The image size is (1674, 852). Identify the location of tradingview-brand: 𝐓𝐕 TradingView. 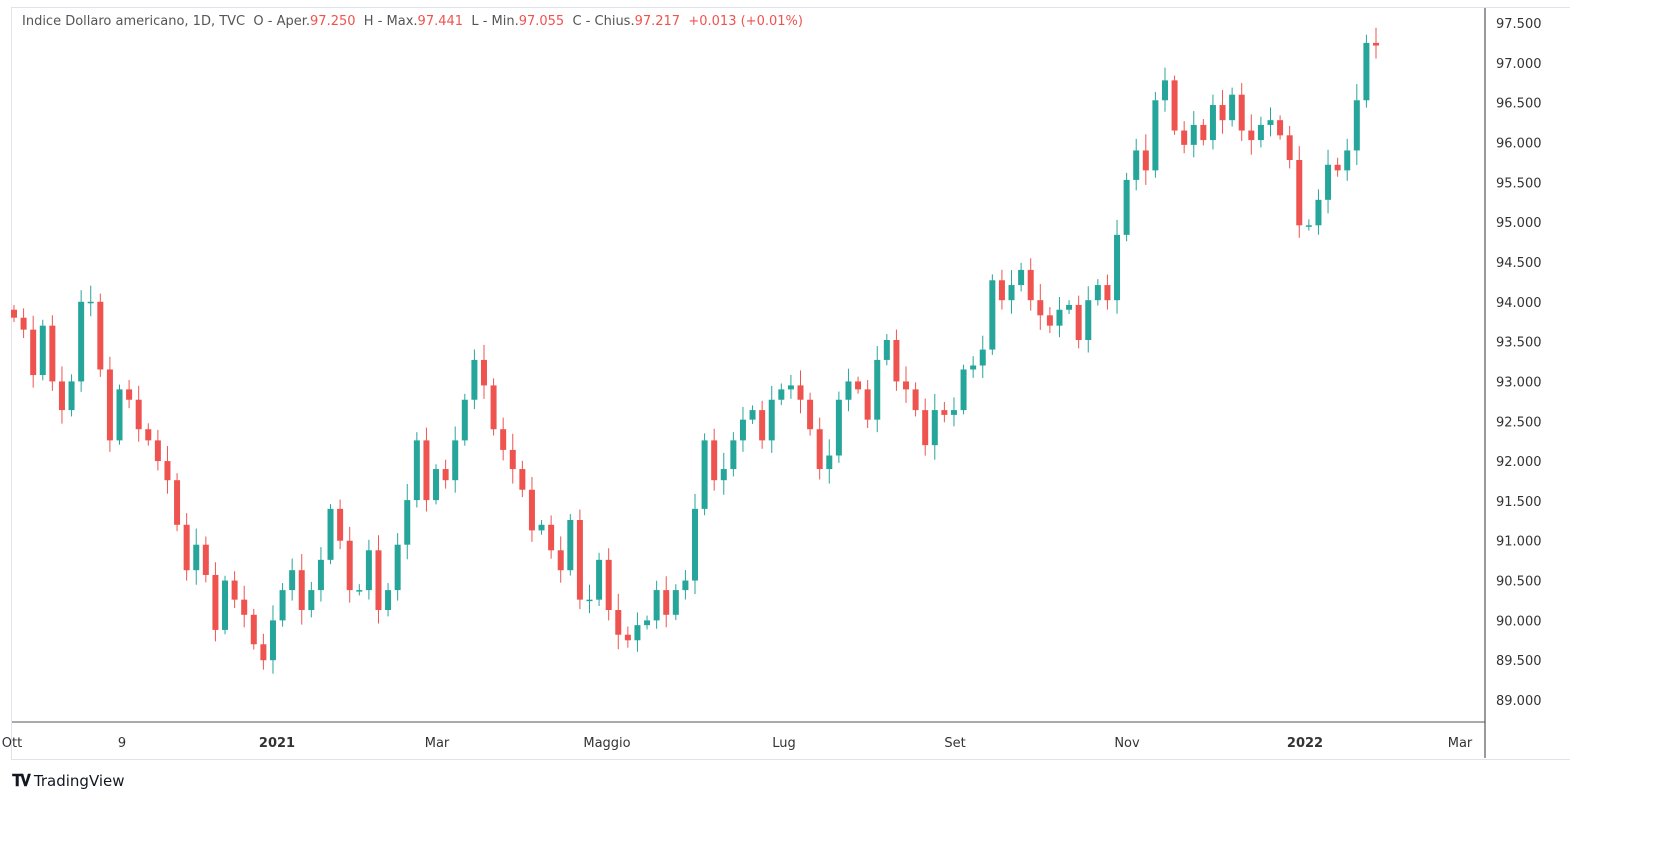
(68, 781).